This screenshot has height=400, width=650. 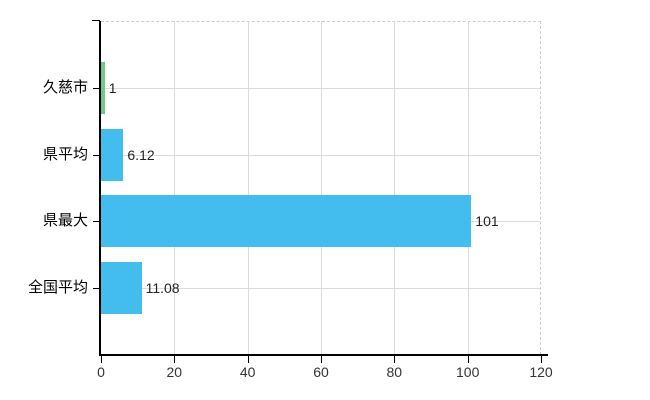 I want to click on x-axis-label: 40, so click(x=247, y=372).